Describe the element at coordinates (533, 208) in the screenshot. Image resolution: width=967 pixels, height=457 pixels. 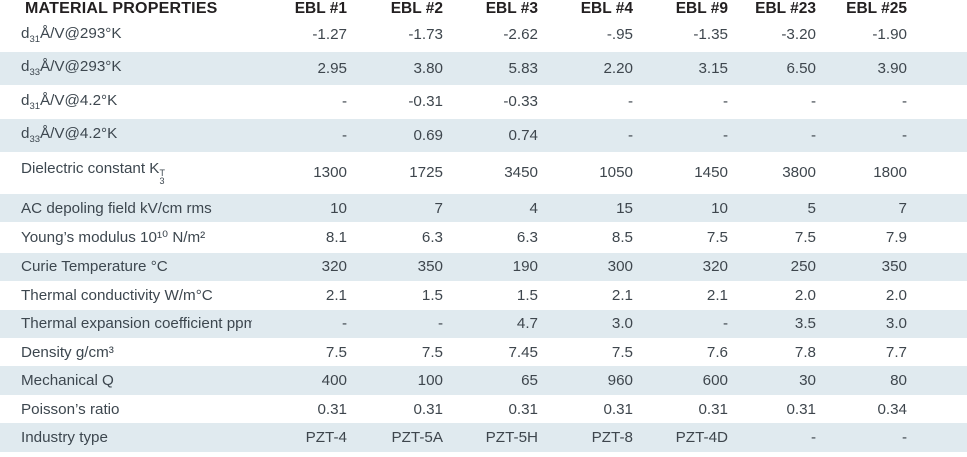
I see `cell: 4` at that location.